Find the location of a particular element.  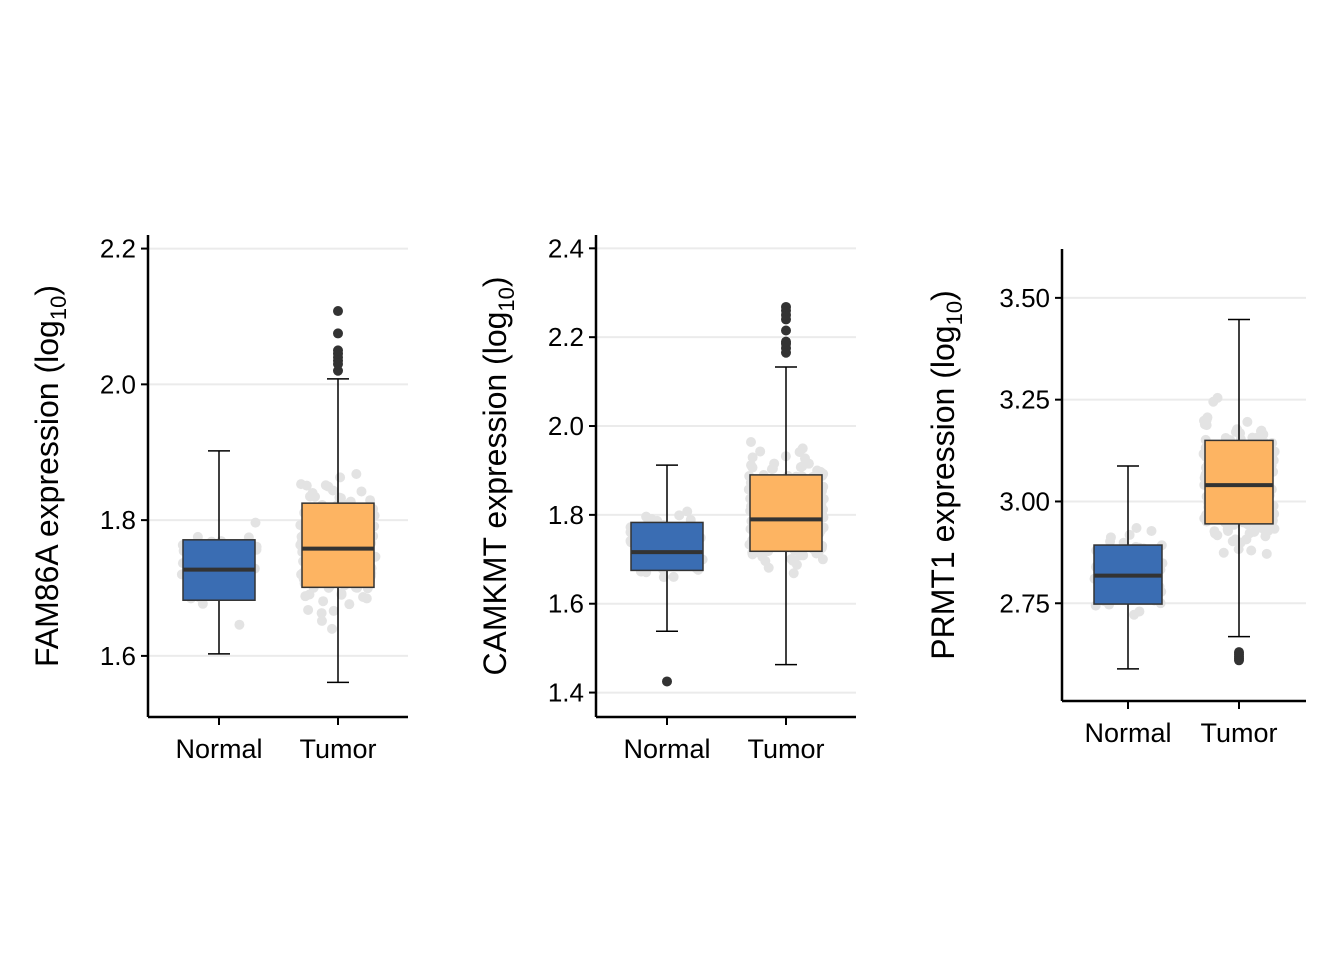

y-tick-label: 3.00 is located at coordinates (1024, 501).